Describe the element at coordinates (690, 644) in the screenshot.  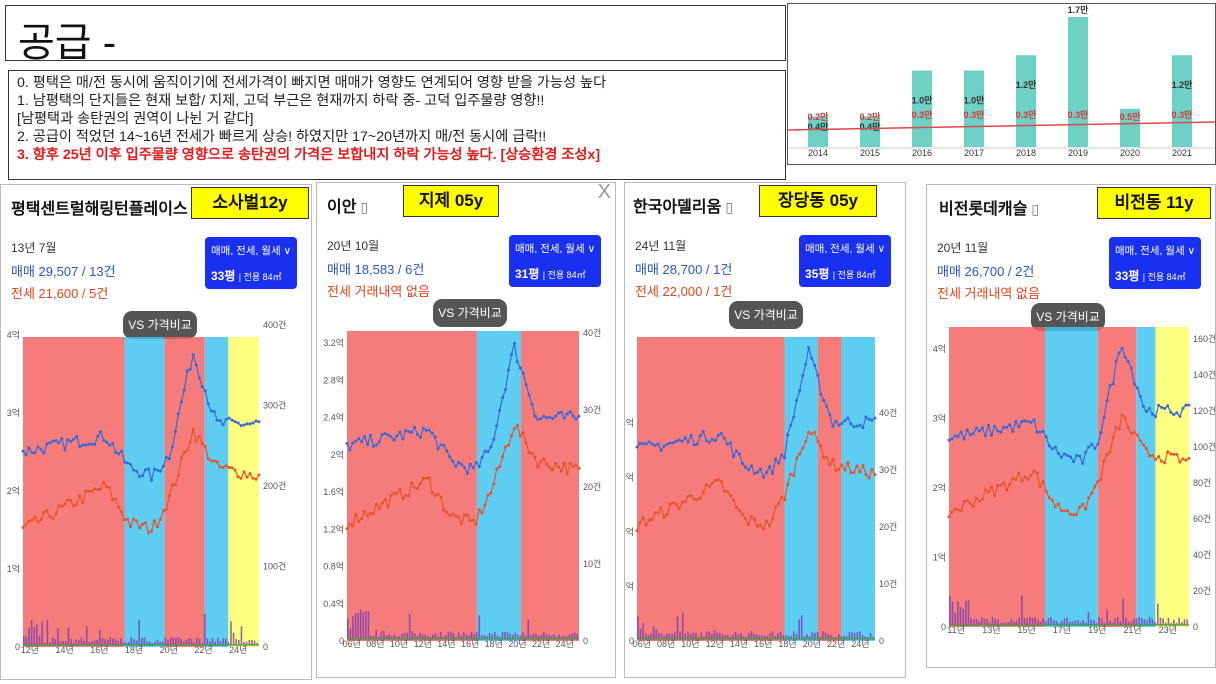
I see `x-tick: 10년` at that location.